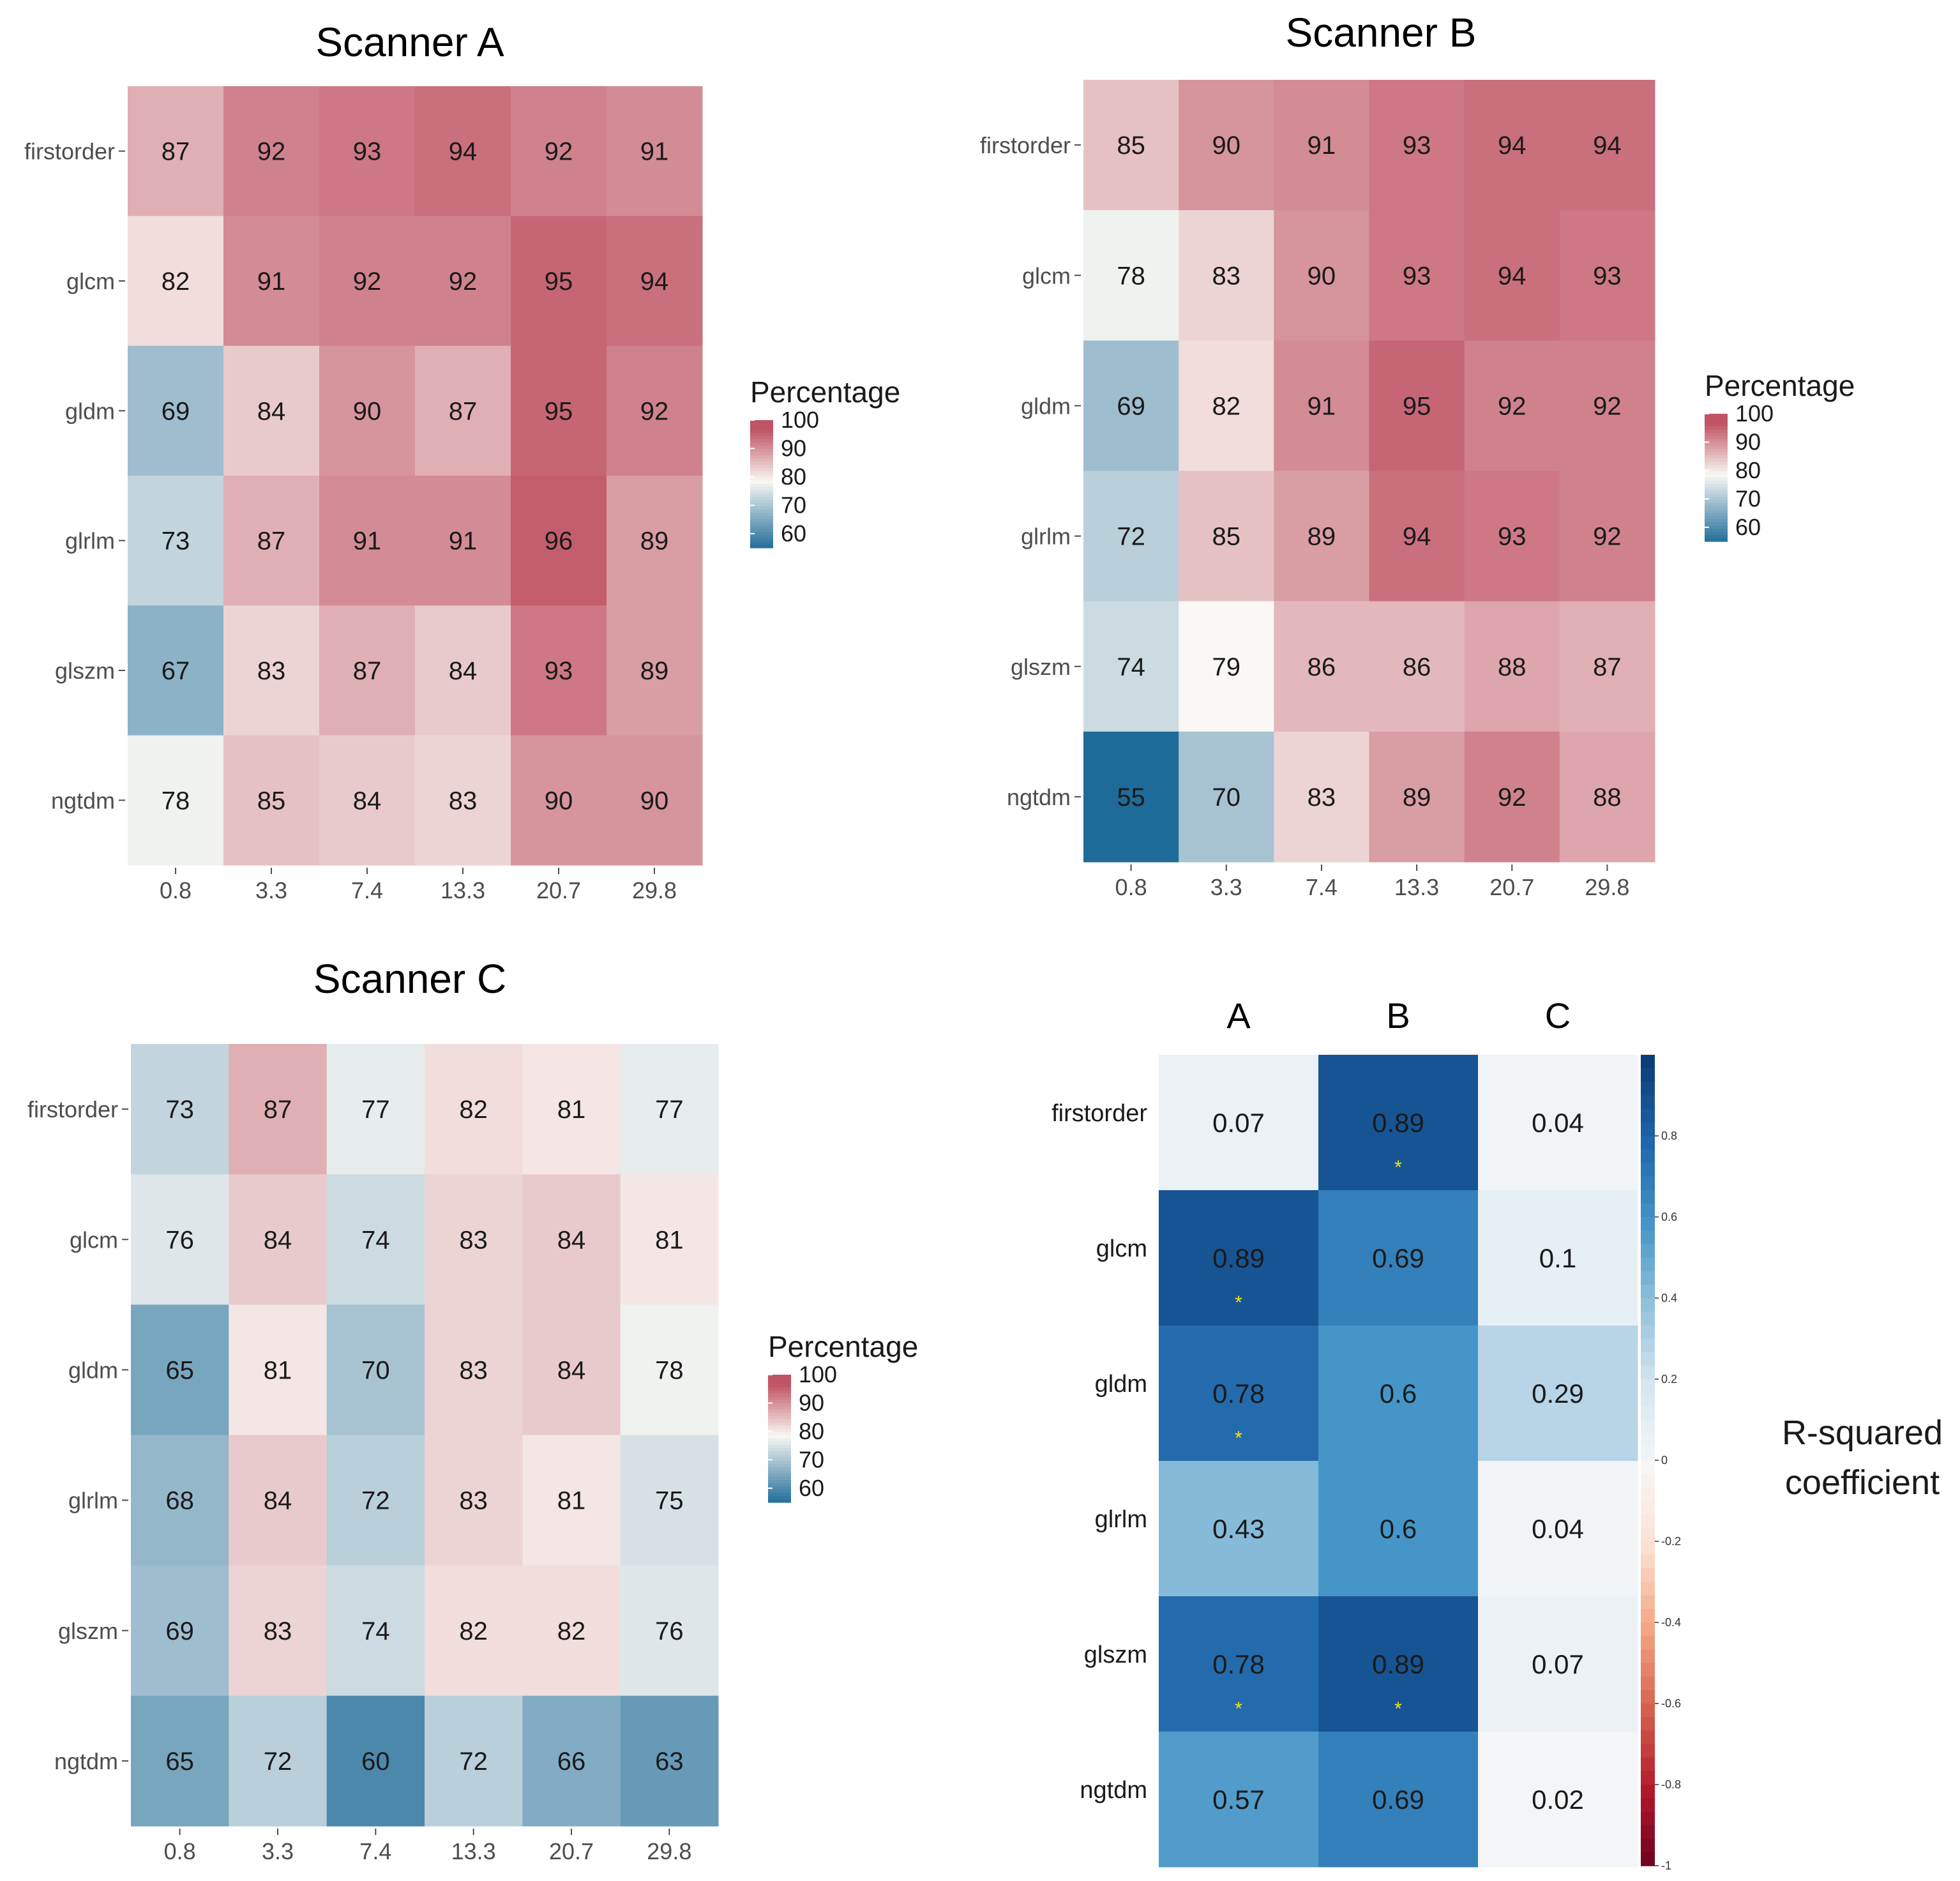 The height and width of the screenshot is (1881, 1960). I want to click on cell-value: 95, so click(559, 282).